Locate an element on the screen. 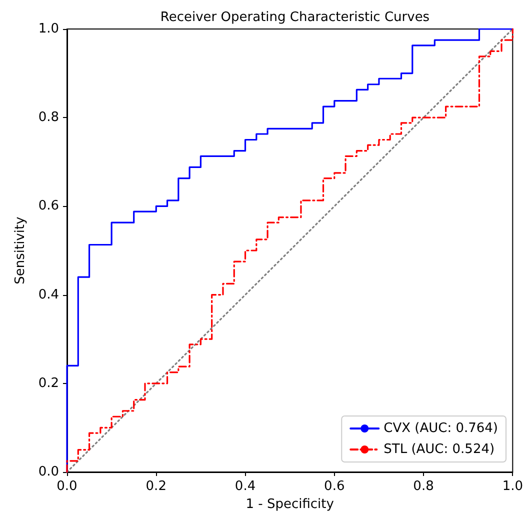 The image size is (526, 518). x-tick-label: 0.0 is located at coordinates (67, 486).